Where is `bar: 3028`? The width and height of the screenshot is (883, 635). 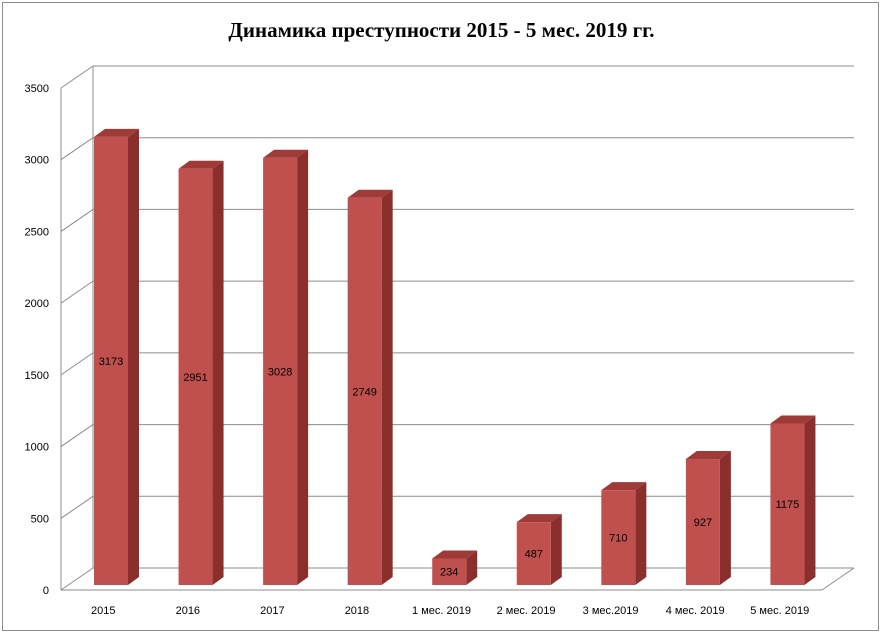
bar: 3028 is located at coordinates (286, 367).